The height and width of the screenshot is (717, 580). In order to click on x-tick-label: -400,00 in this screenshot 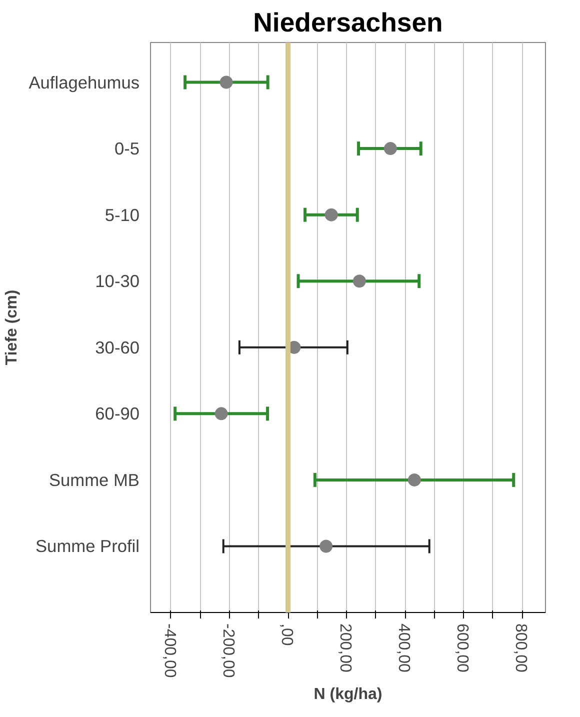, I will do `click(169, 651)`.